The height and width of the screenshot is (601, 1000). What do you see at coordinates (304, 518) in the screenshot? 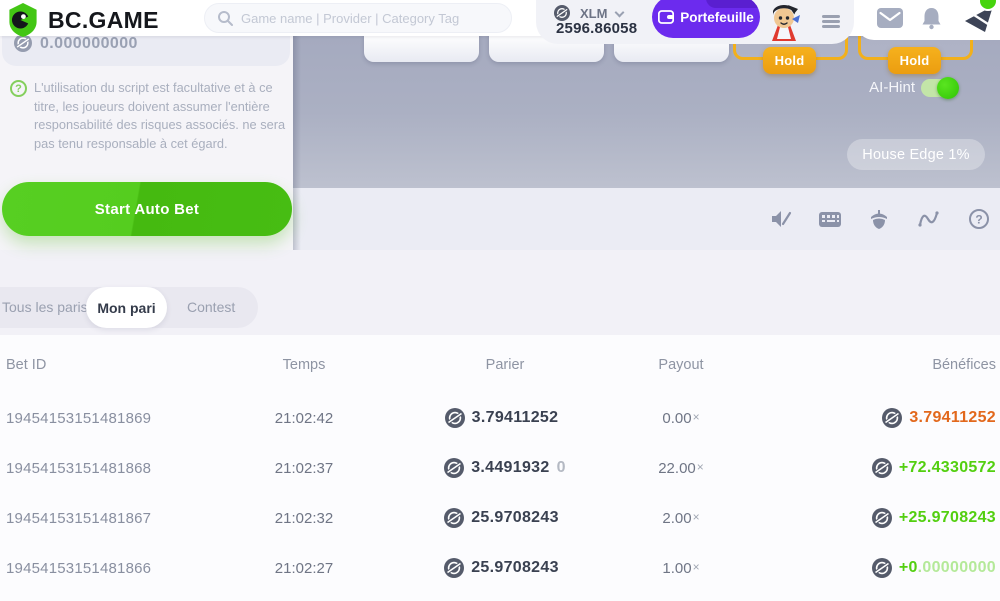
I see `time-cell: 21:02:32` at bounding box center [304, 518].